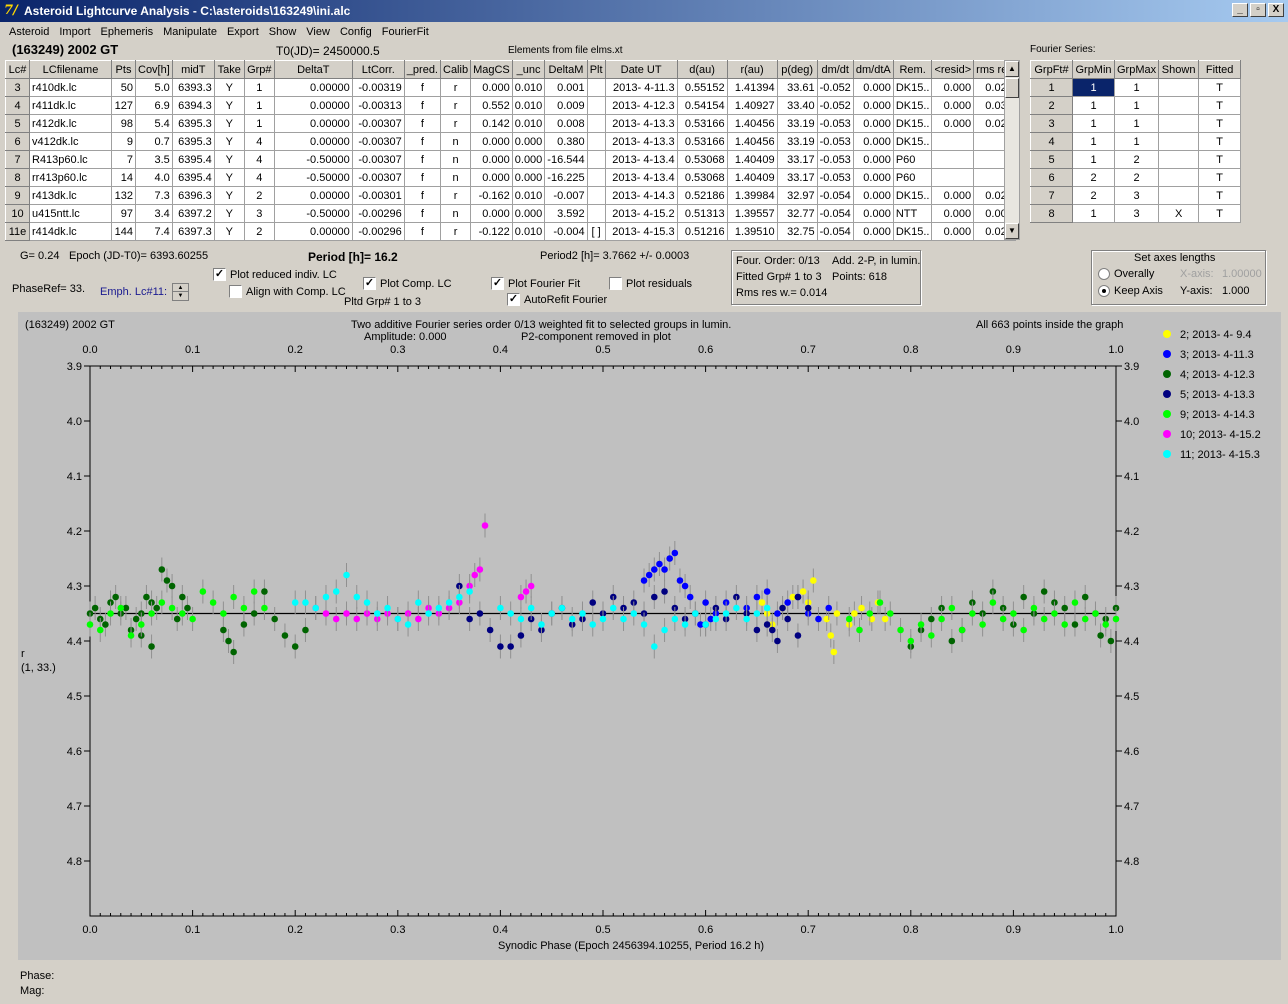  What do you see at coordinates (70, 231) in the screenshot?
I see `table-cell: r414dk.lc` at bounding box center [70, 231].